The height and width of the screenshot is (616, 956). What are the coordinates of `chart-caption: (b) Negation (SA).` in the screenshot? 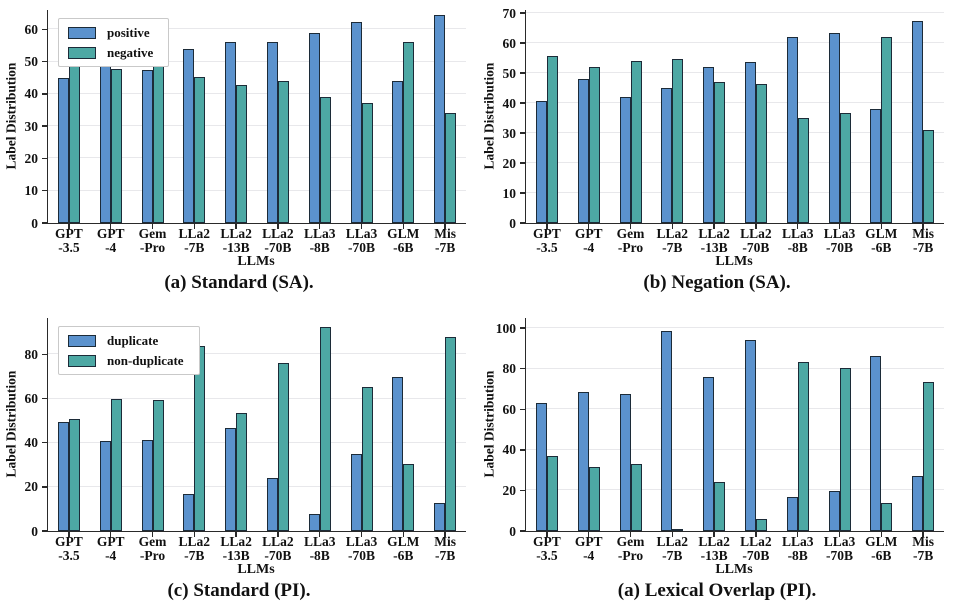 It's located at (717, 282).